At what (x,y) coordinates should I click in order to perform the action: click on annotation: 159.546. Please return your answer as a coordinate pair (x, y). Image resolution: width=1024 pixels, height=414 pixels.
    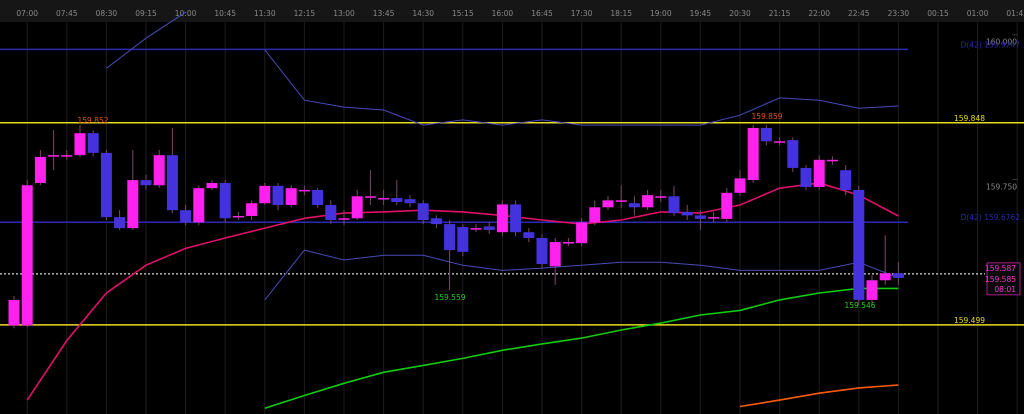
    Looking at the image, I should click on (859, 305).